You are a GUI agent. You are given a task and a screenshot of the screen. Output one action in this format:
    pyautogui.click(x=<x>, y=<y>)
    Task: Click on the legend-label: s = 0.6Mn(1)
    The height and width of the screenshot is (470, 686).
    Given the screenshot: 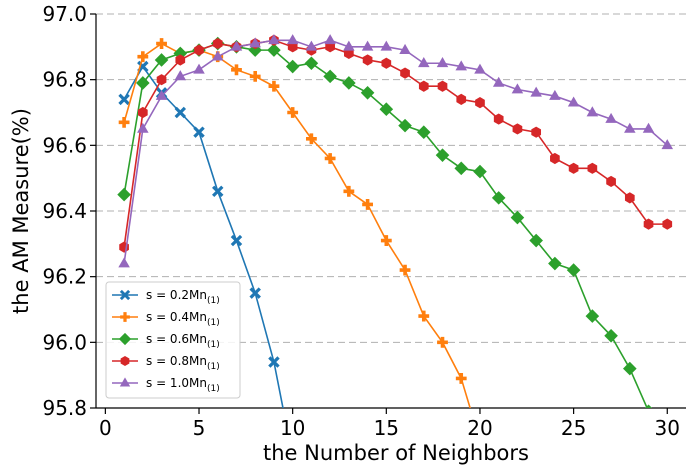 What is the action you would take?
    pyautogui.click(x=183, y=341)
    